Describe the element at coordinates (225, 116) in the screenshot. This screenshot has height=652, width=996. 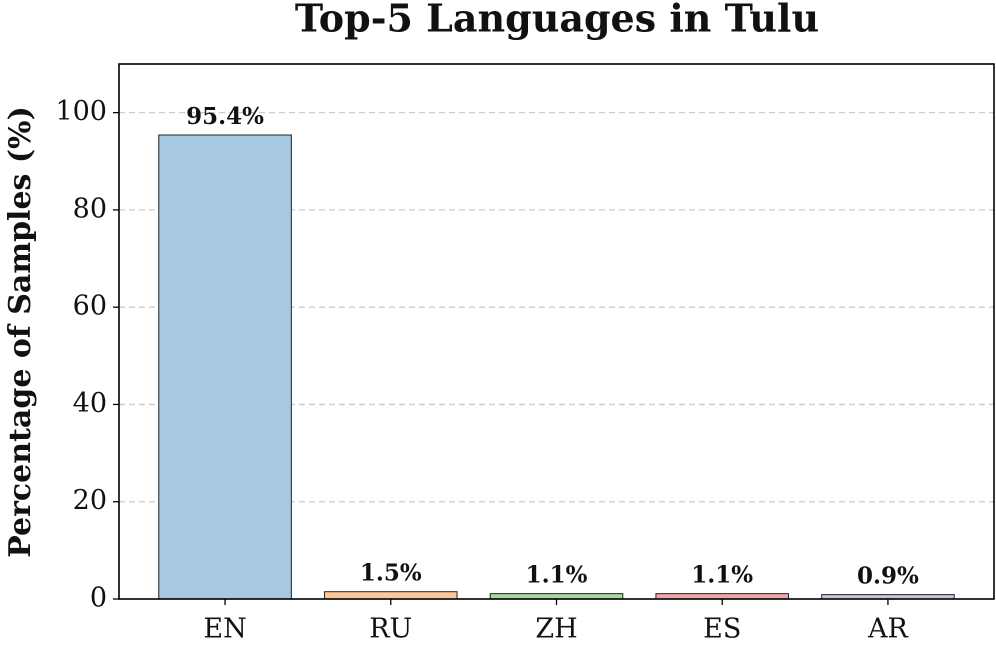
I see `value-label: 95.4%` at that location.